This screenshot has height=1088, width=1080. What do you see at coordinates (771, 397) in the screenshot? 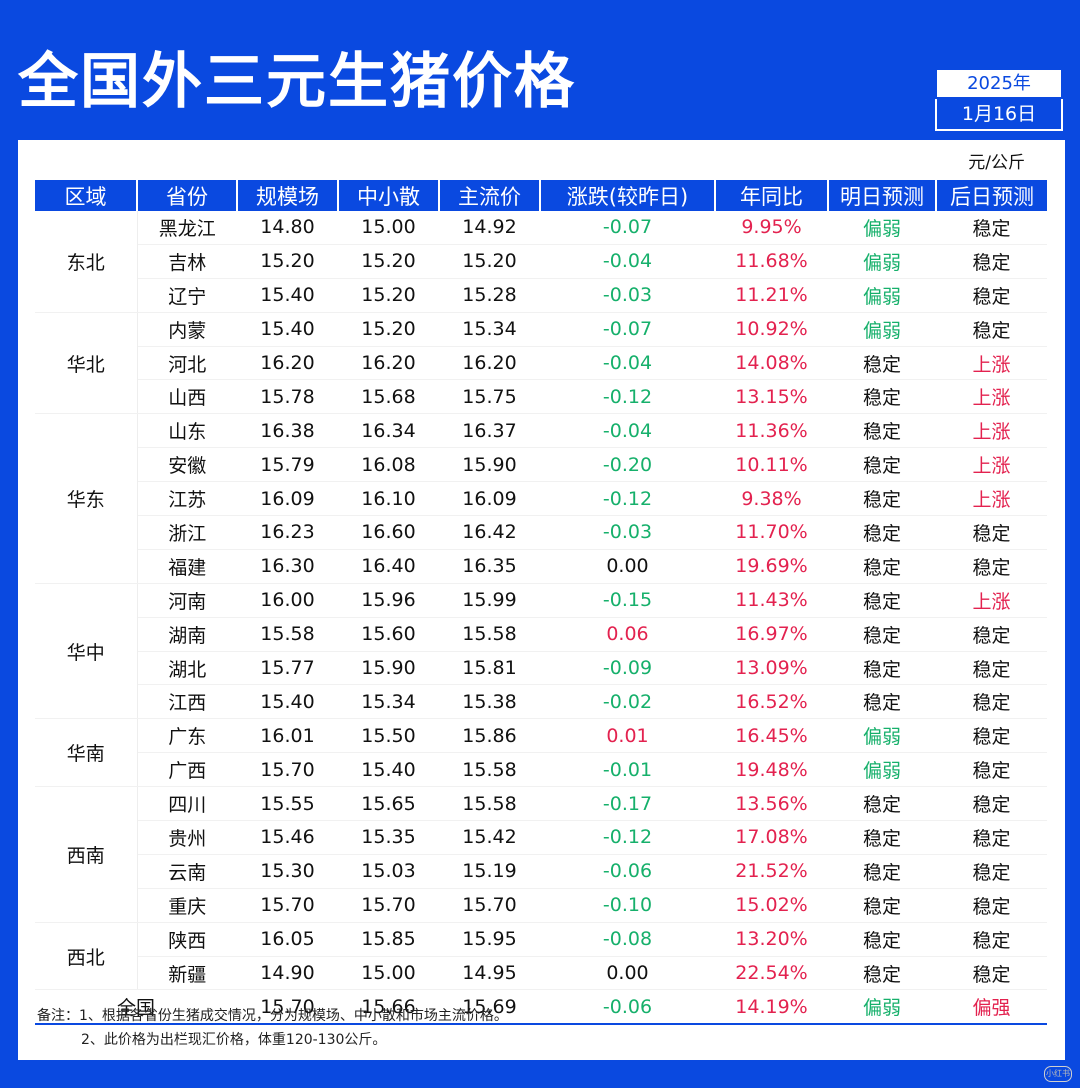
I see `cell-yoy: 13.15%` at bounding box center [771, 397].